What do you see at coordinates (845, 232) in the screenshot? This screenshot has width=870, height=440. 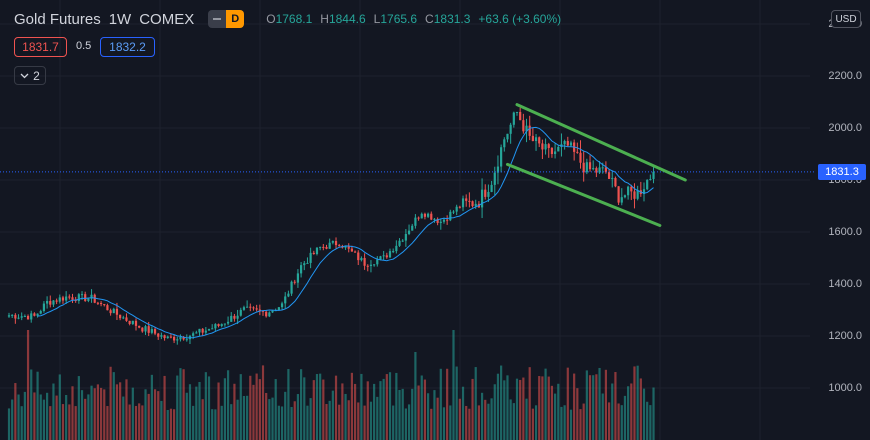 I see `price-tick-label: 1600.0` at bounding box center [845, 232].